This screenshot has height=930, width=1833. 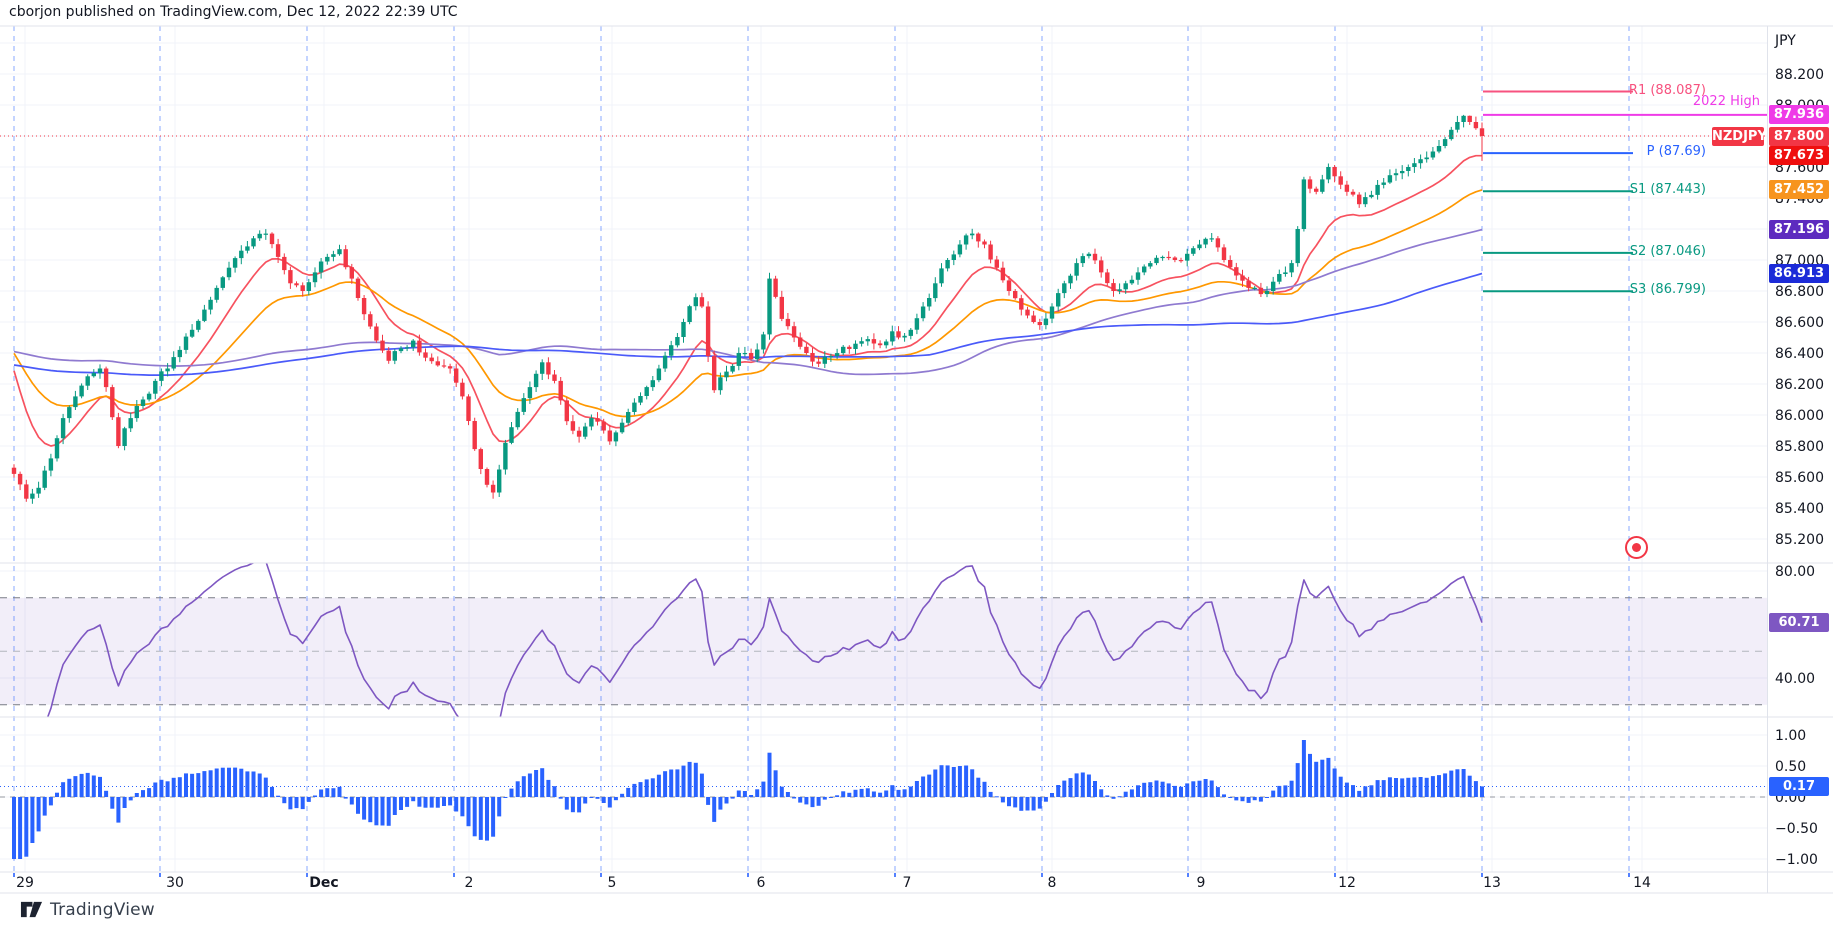 I want to click on symbol-price-label: NZDJPY, so click(x=1739, y=136).